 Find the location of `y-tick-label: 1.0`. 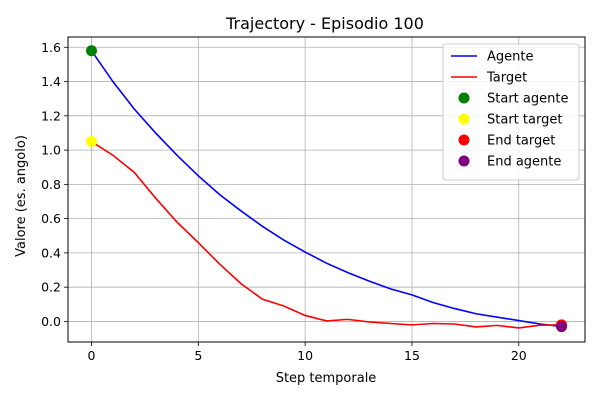

y-tick-label: 1.0 is located at coordinates (51, 150).